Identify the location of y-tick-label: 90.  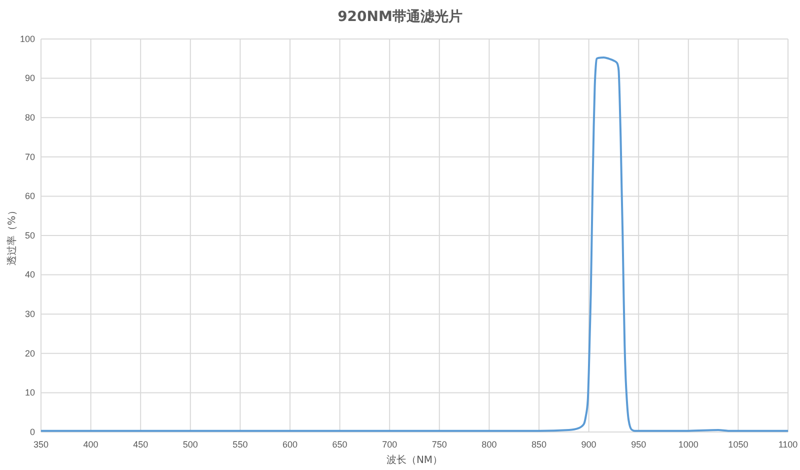
(29, 78).